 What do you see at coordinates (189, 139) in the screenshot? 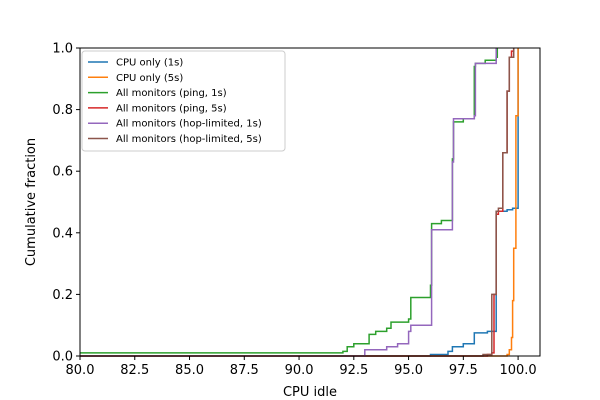
I see `legend-label-6: All monitors (hop-limited, 5s)` at bounding box center [189, 139].